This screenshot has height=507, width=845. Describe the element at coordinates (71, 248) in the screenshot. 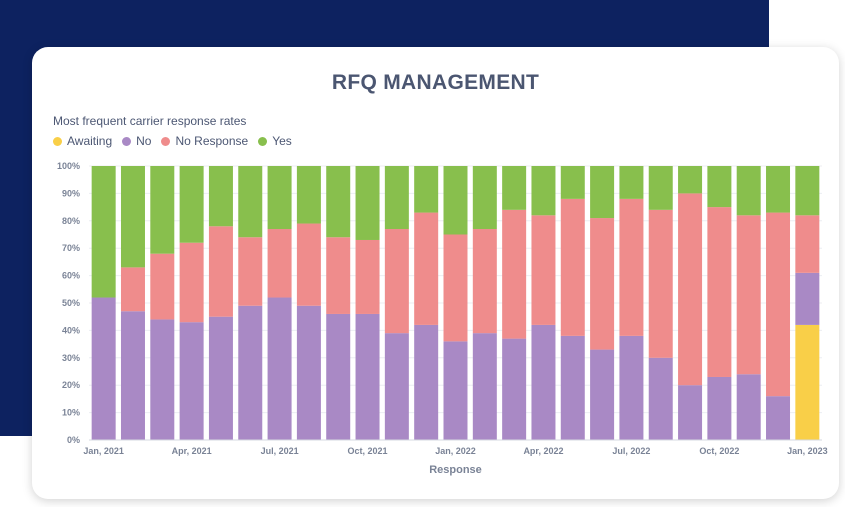

I see `y-tick-label: 70%` at that location.